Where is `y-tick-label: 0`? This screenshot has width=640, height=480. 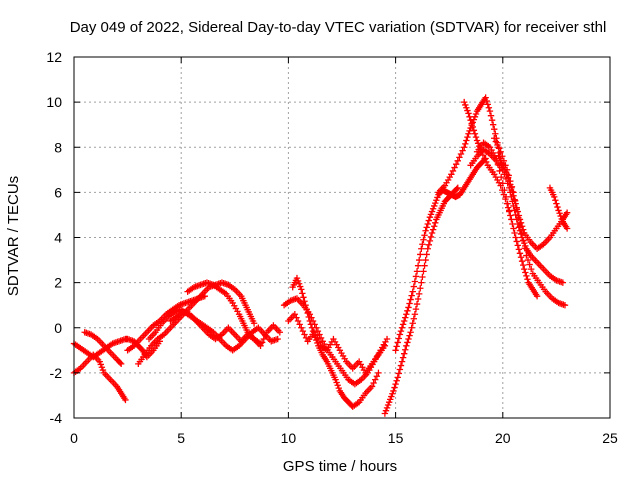
y-tick-label: 0 is located at coordinates (58, 328).